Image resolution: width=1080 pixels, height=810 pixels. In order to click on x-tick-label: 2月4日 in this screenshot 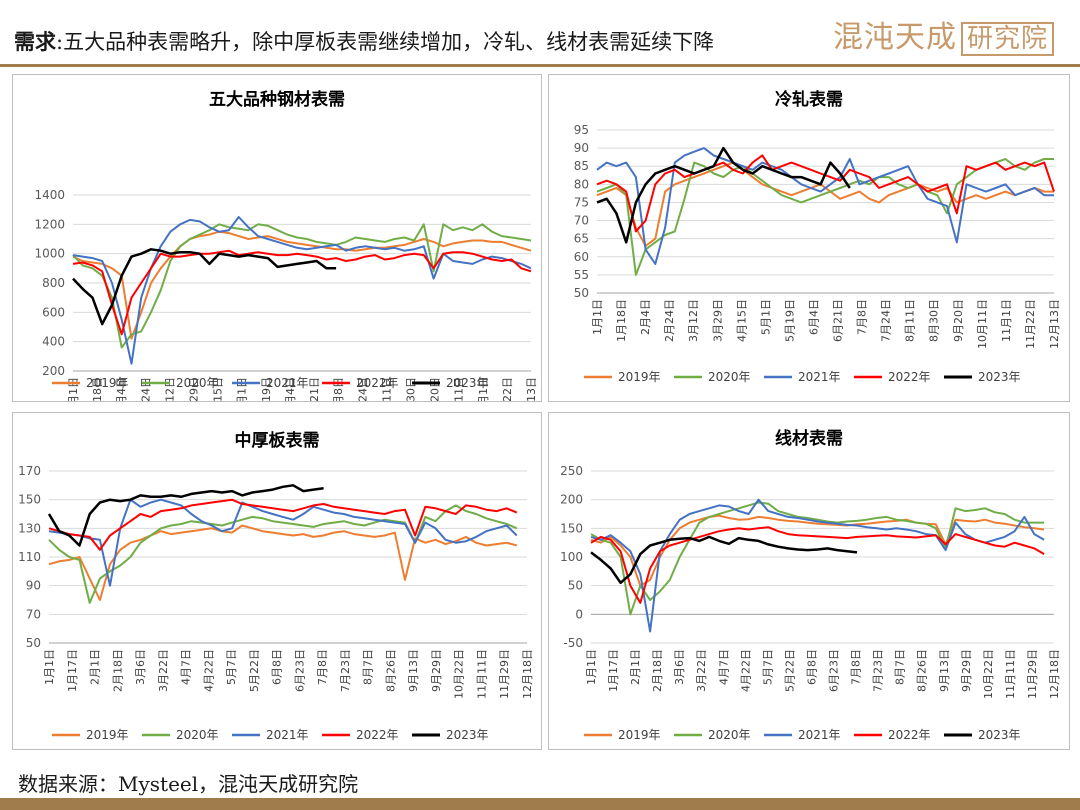, I will do `click(121, 389)`.